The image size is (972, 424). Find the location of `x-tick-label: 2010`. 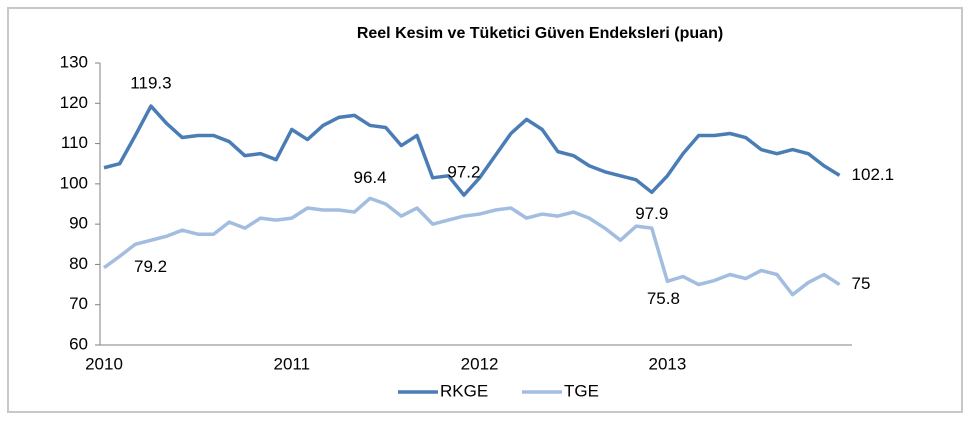

x-tick-label: 2010 is located at coordinates (104, 363).